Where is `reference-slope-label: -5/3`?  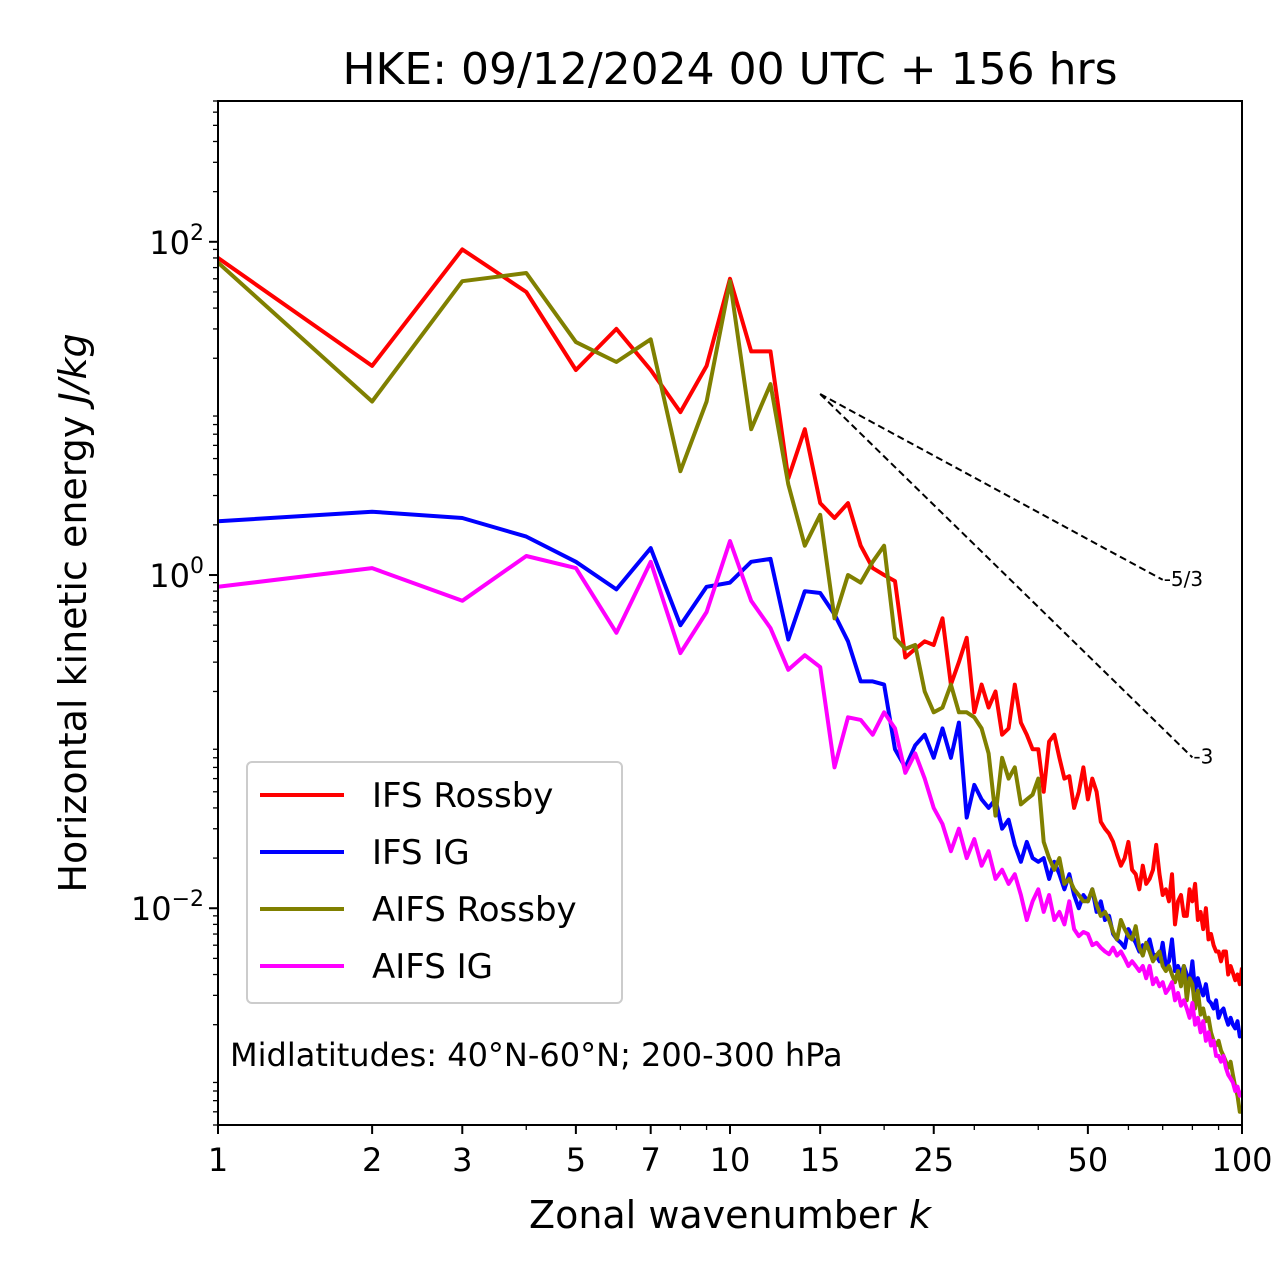 reference-slope-label: -5/3 is located at coordinates (1183, 579).